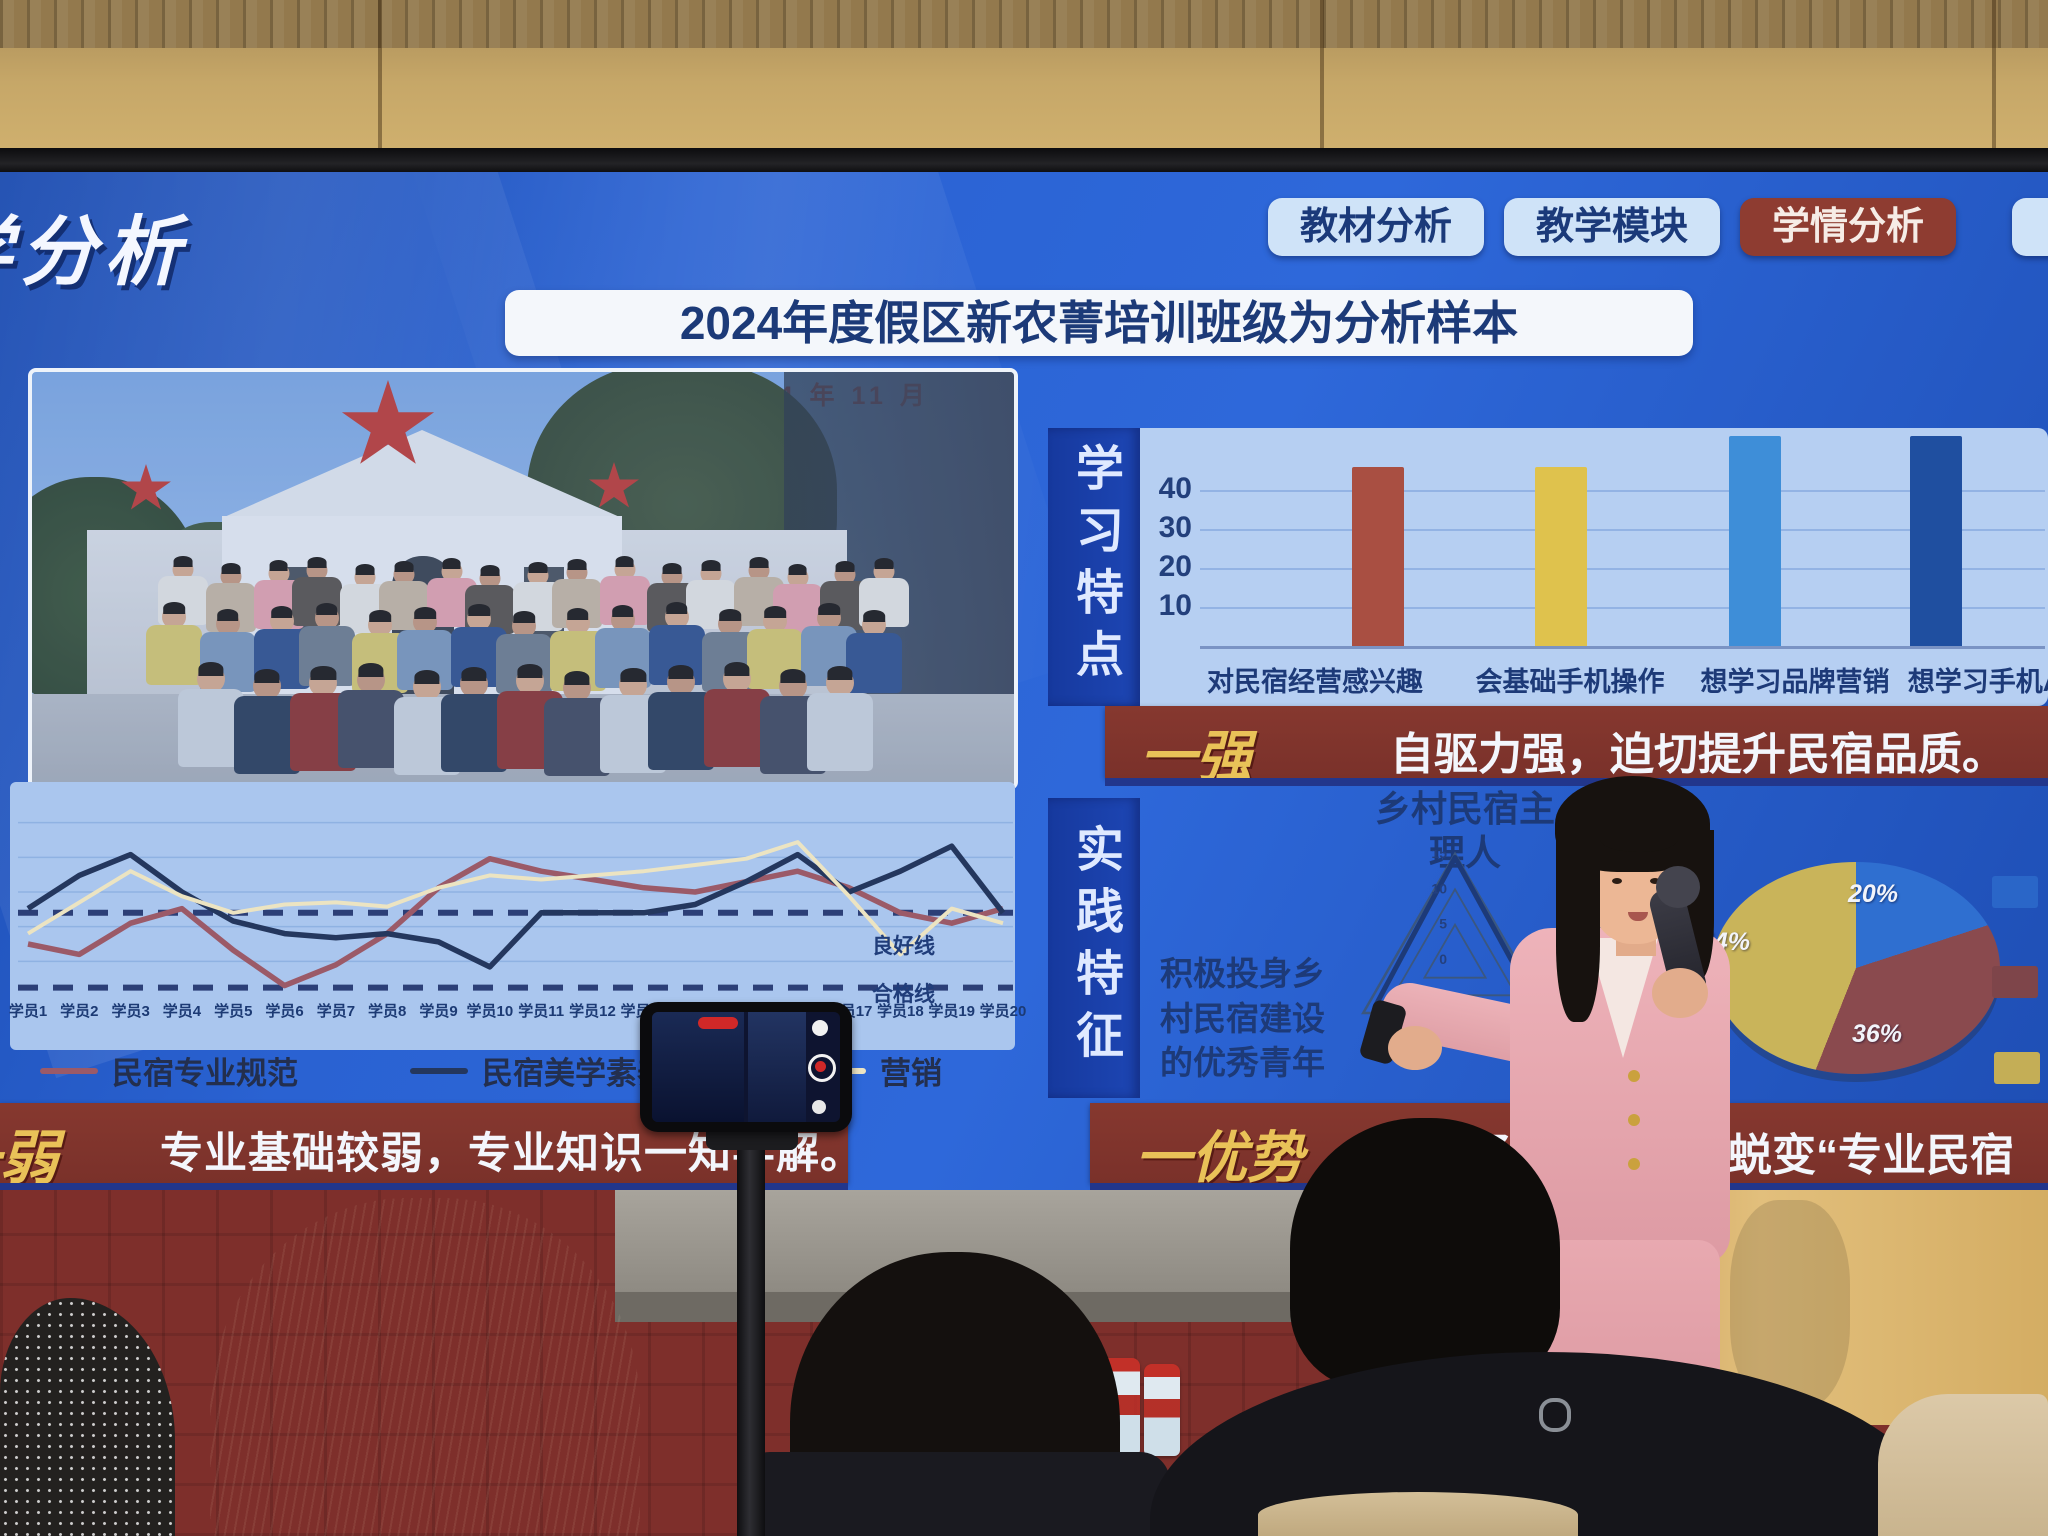 The width and height of the screenshot is (2048, 1536). Describe the element at coordinates (1376, 227) in the screenshot. I see `nav-tab-1: 教材分析` at that location.